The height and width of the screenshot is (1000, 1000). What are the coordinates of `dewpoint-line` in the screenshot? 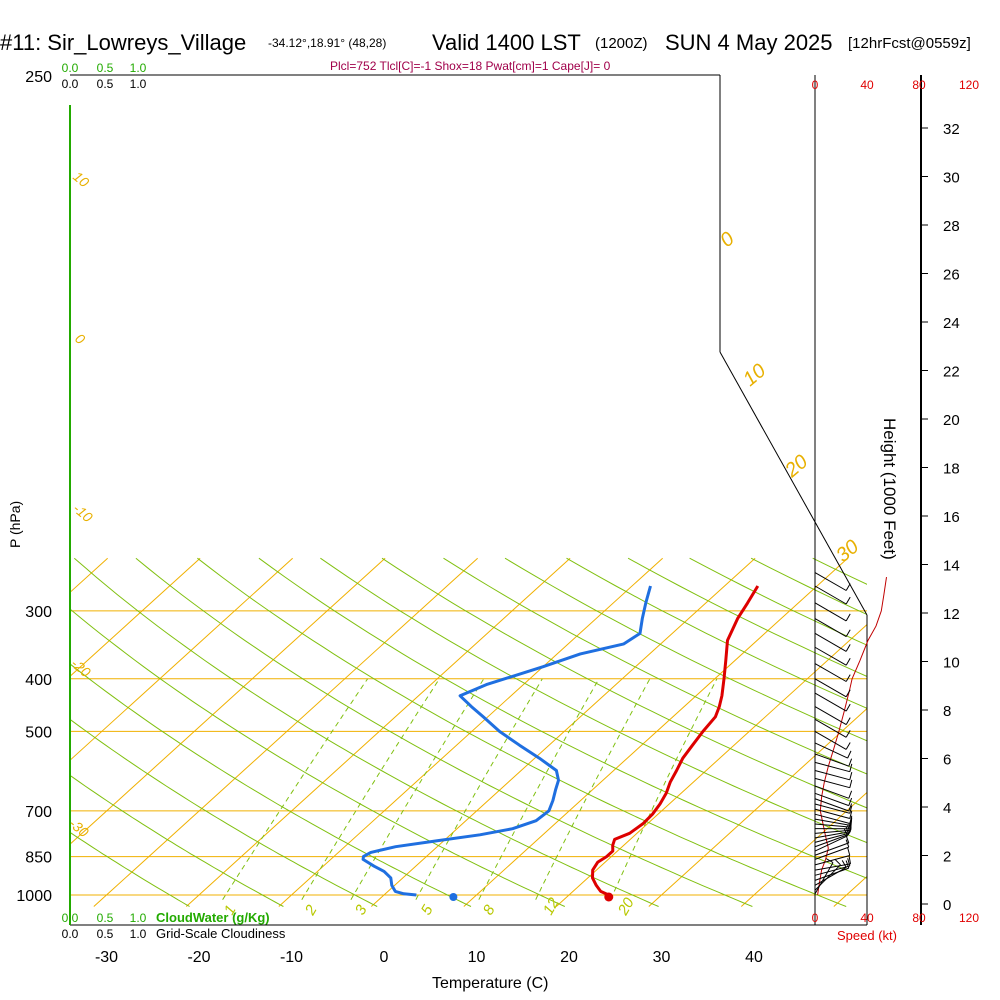 It's located at (506, 741).